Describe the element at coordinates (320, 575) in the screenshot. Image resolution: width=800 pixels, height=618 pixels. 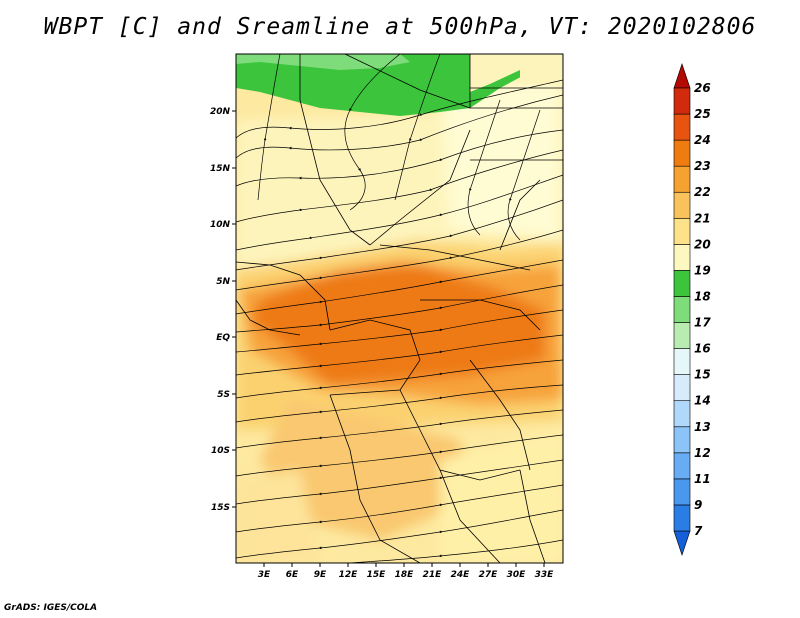
I see `lon-label-9e: 9E` at that location.